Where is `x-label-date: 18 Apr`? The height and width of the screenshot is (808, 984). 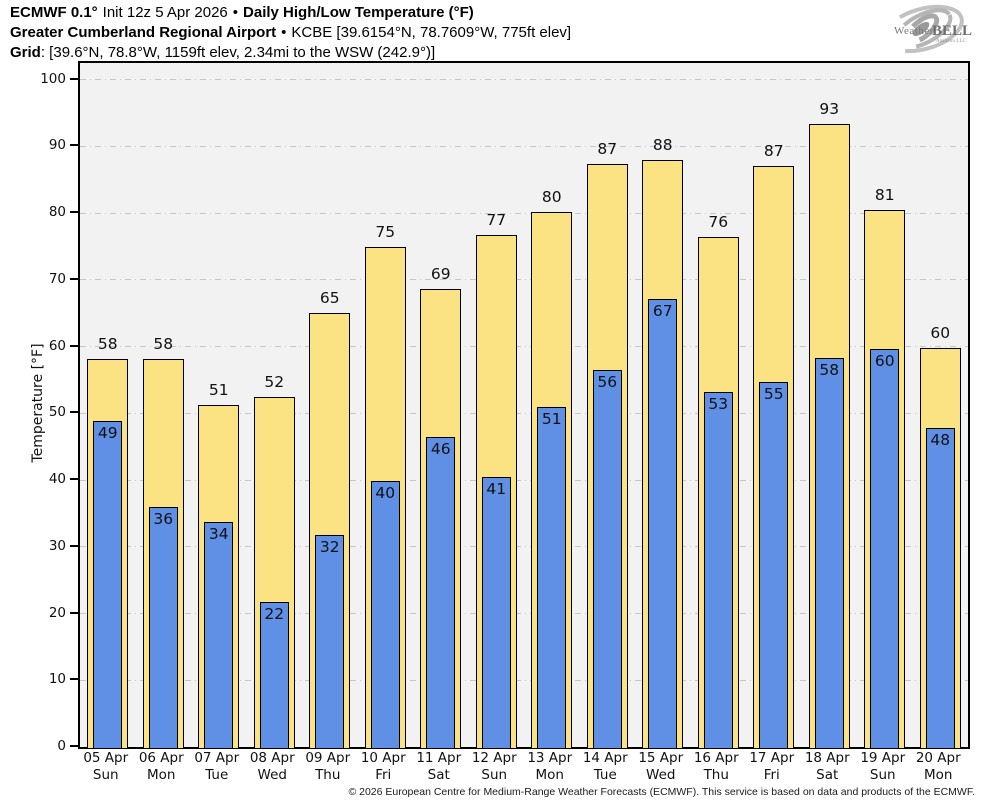
x-label-date: 18 Apr is located at coordinates (827, 758).